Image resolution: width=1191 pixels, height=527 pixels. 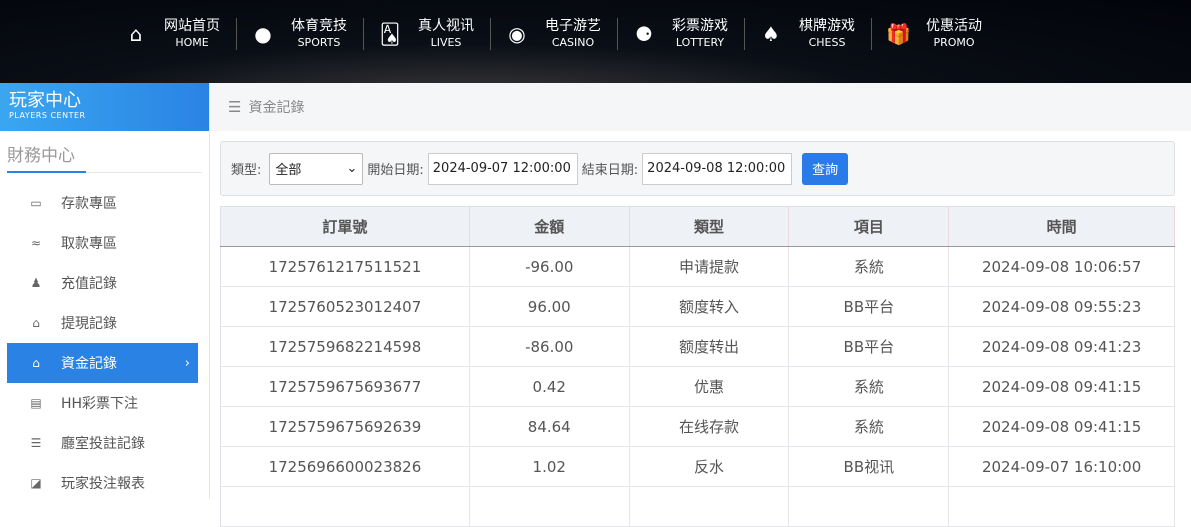 I want to click on sidebar-item-label: 存款專區, so click(x=89, y=204).